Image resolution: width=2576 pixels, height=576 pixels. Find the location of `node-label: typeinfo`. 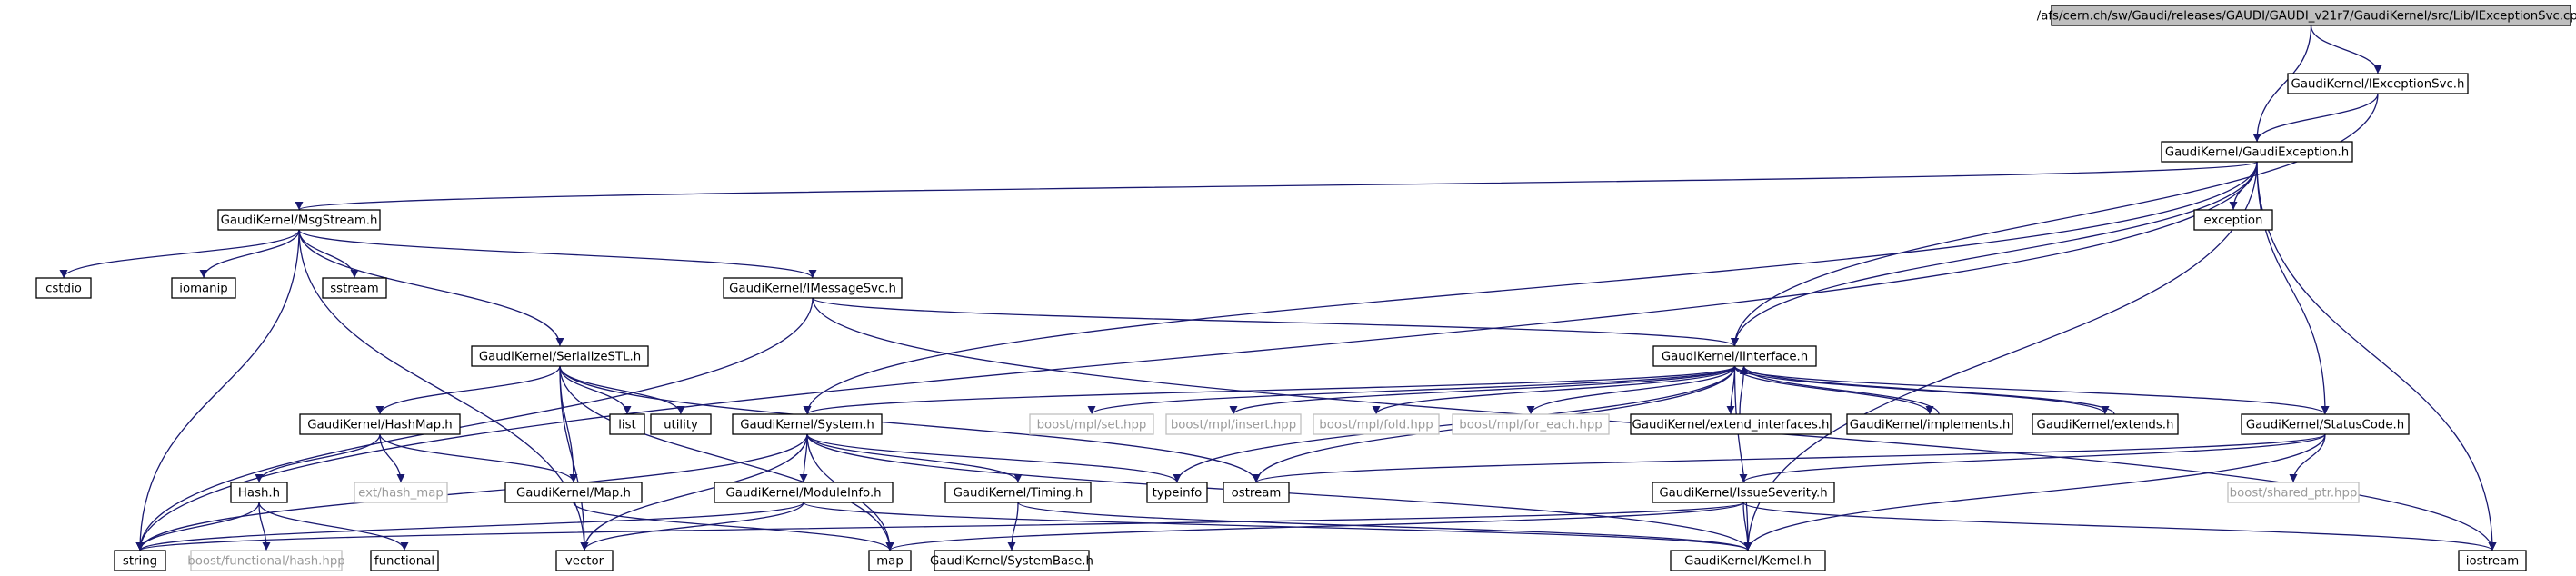

node-label: typeinfo is located at coordinates (1178, 494).